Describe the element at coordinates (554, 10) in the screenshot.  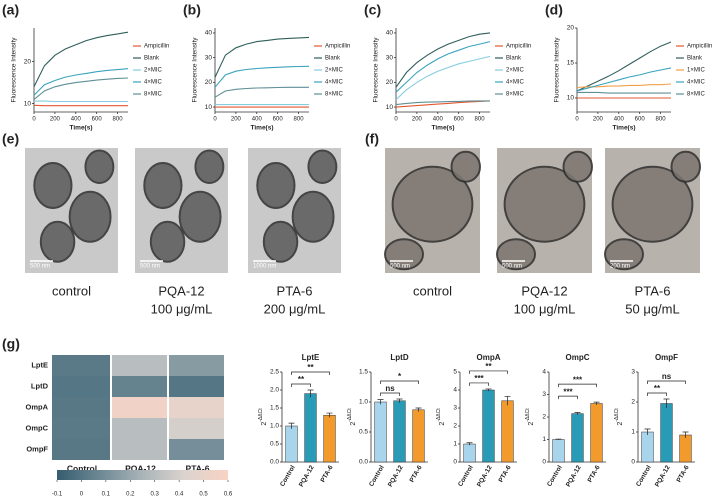
I see `panel-label: (d)` at that location.